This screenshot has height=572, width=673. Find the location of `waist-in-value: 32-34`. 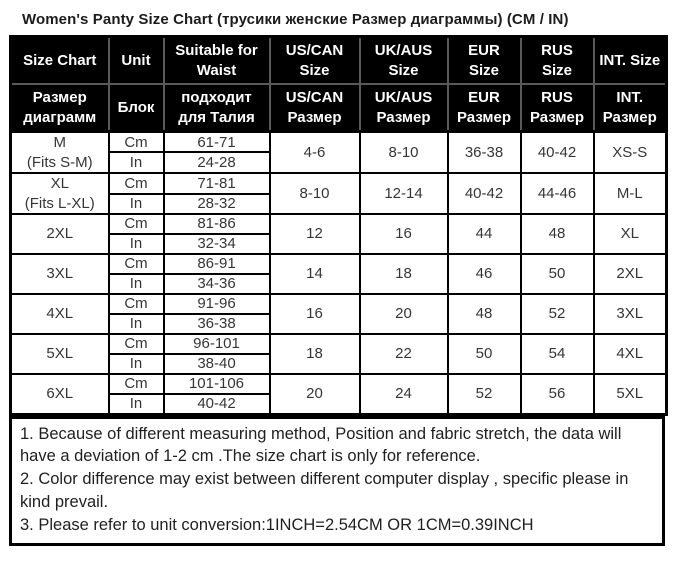

waist-in-value: 32-34 is located at coordinates (216, 244).